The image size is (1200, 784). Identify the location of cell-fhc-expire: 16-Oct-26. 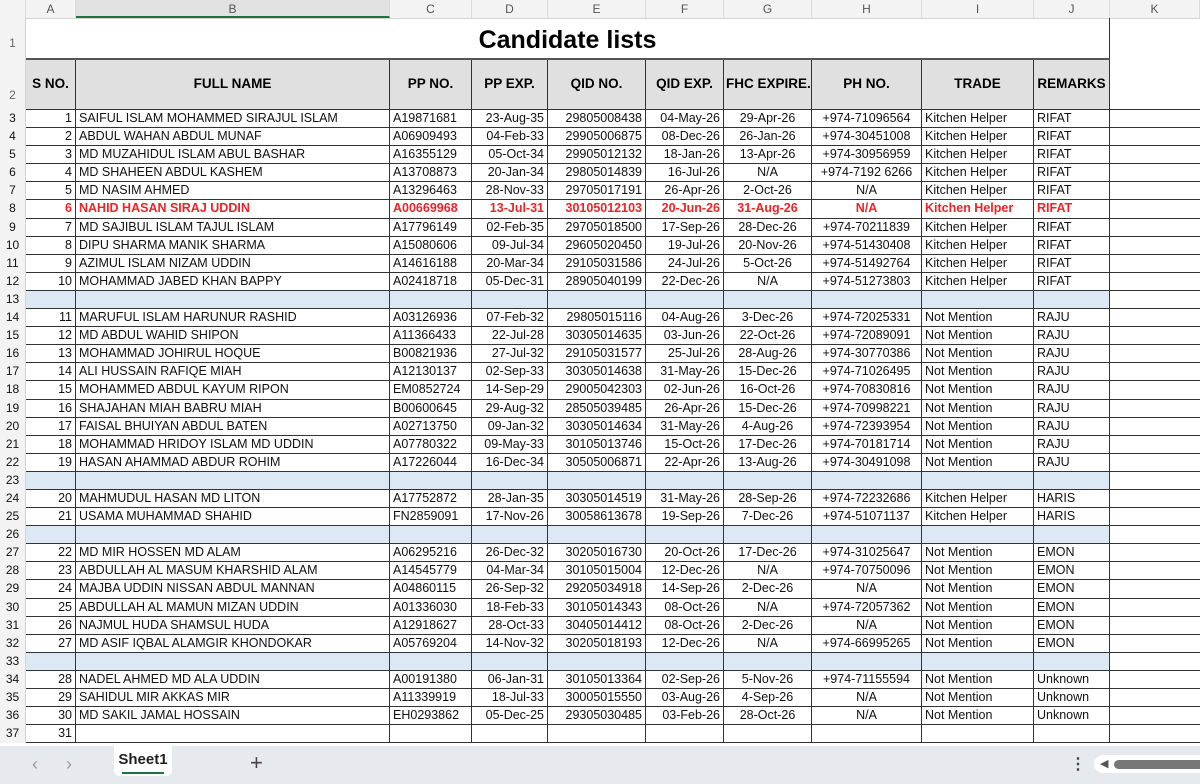
(768, 390).